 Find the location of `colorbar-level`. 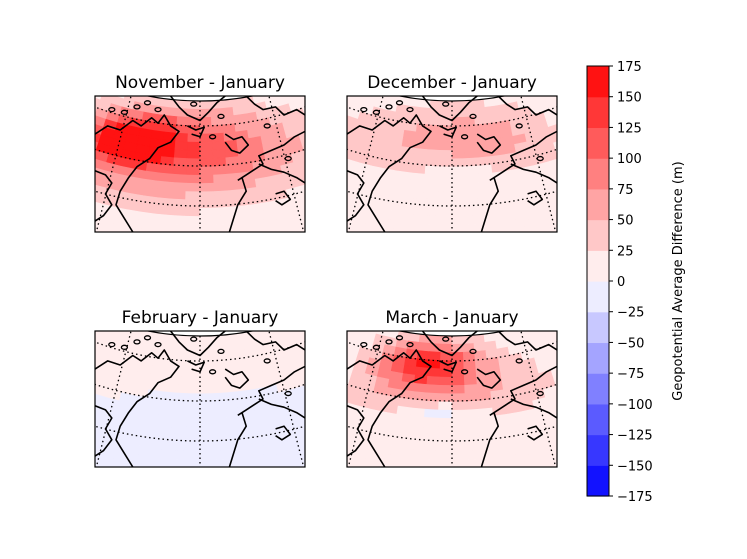

colorbar-level is located at coordinates (598, 327).